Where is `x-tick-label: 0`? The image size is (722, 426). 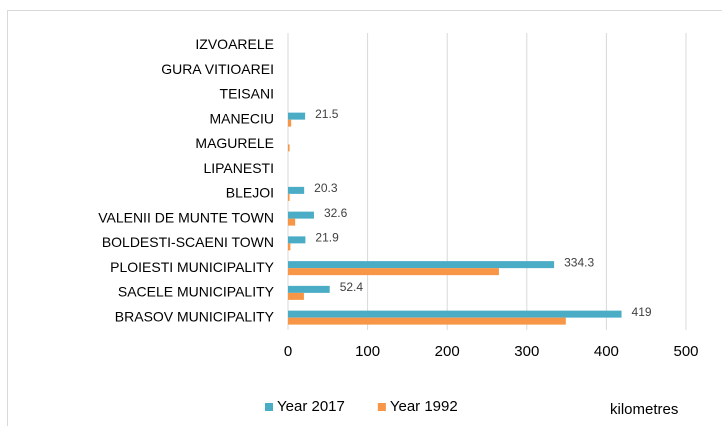 x-tick-label: 0 is located at coordinates (288, 351).